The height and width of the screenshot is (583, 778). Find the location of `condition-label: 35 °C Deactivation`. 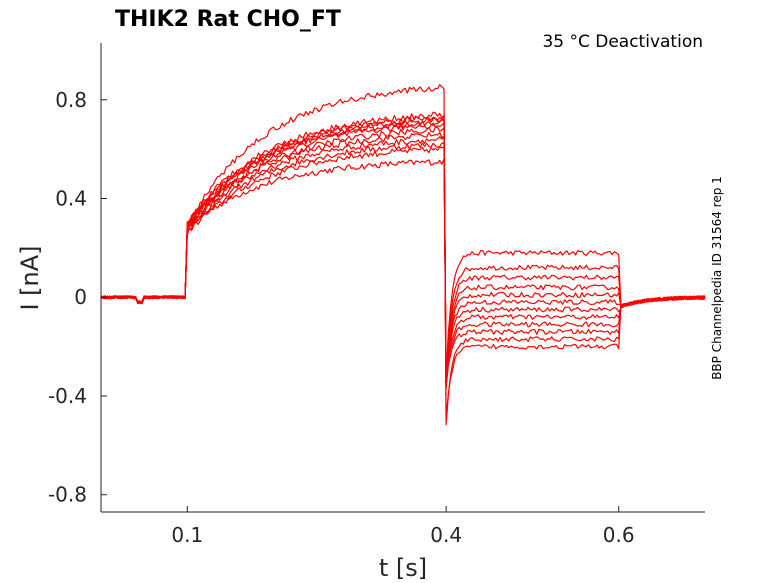

condition-label: 35 °C Deactivation is located at coordinates (622, 42).